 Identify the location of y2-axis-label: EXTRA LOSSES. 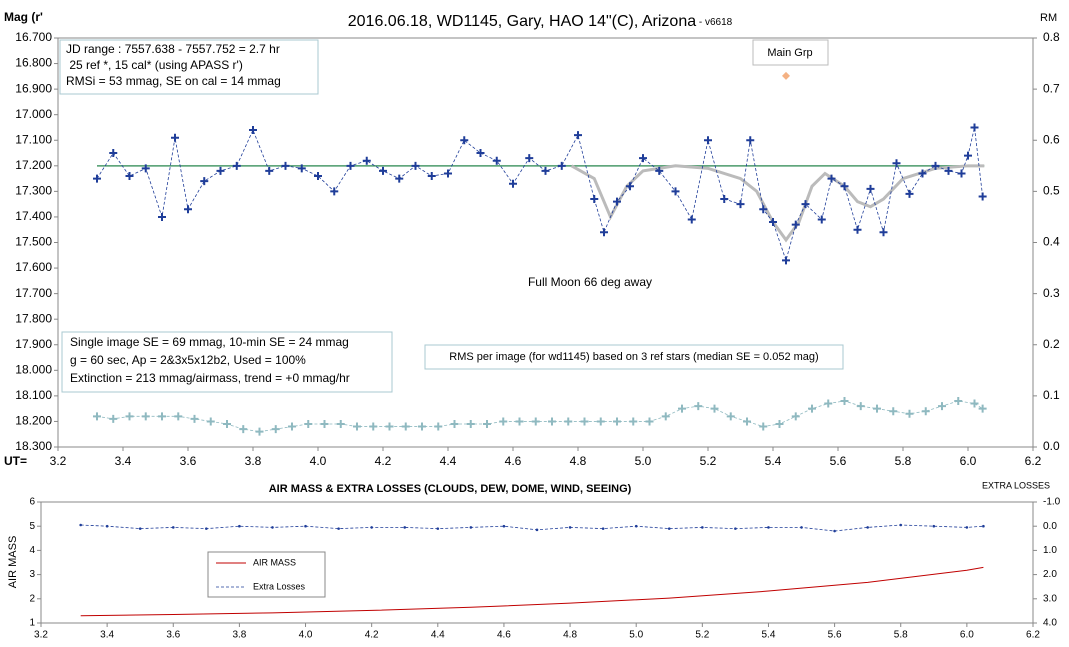
(1016, 485).